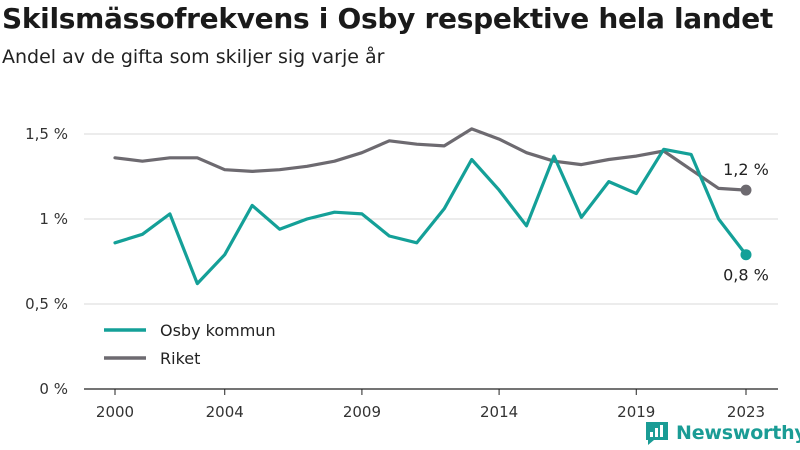 This screenshot has width=800, height=450. I want to click on x-tick-label: 2009, so click(362, 412).